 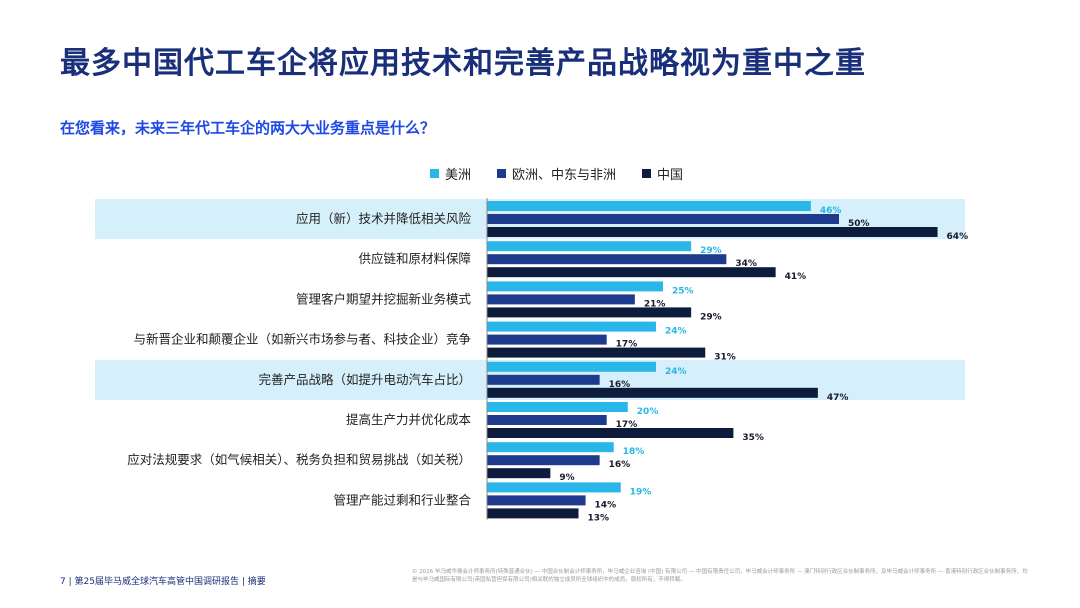 I want to click on legend-label-china: 中国, so click(x=670, y=175).